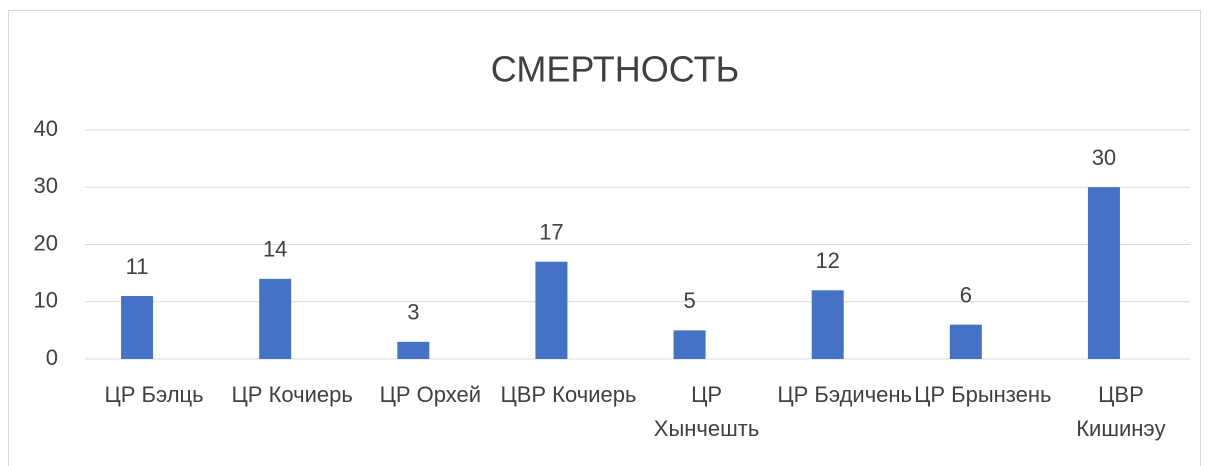  Describe the element at coordinates (46, 128) in the screenshot. I see `y-tick-label: 40` at that location.